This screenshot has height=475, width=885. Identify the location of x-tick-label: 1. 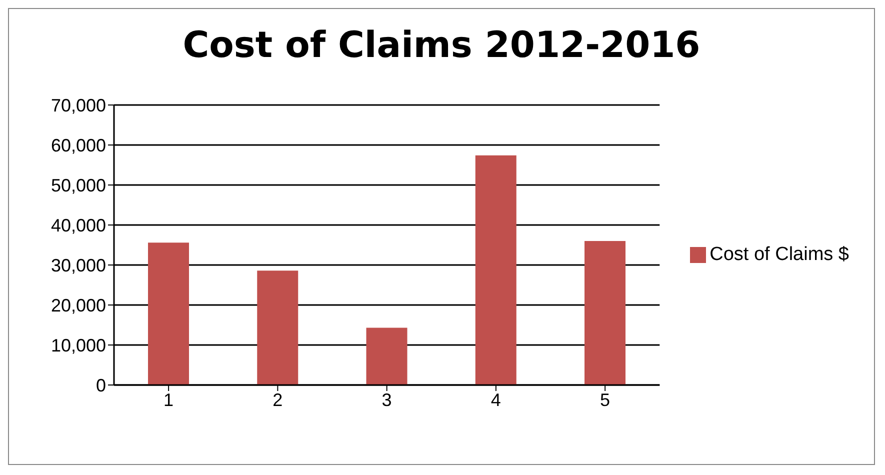
(169, 400).